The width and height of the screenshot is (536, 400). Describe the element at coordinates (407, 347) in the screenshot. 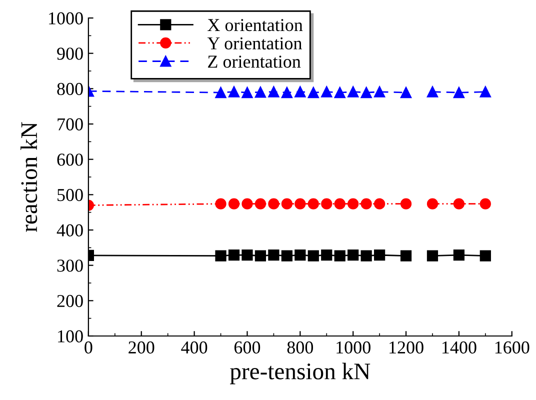

I see `x-tick-label: 1200` at that location.